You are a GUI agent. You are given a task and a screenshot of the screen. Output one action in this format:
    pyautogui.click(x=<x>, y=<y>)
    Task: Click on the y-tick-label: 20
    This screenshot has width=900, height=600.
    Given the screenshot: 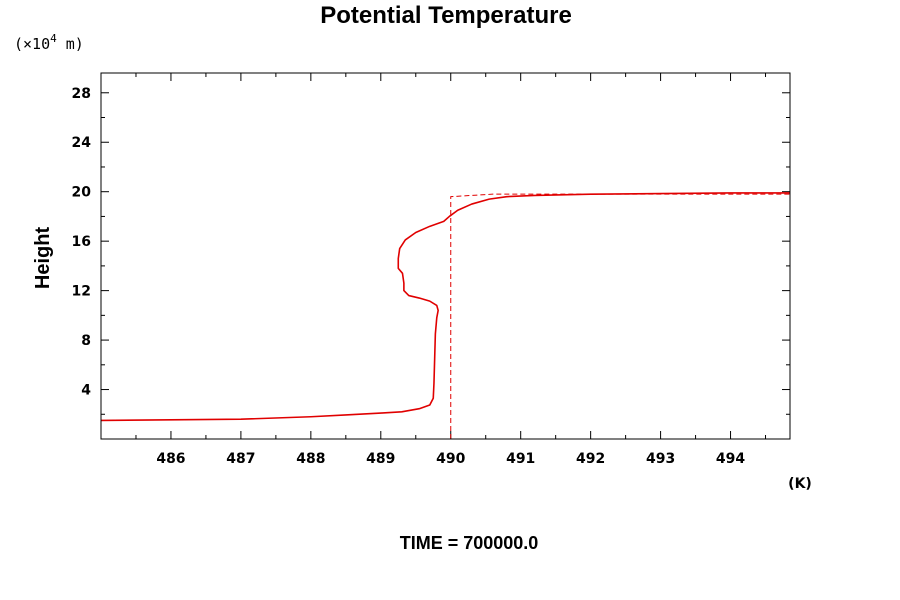 What is the action you would take?
    pyautogui.click(x=82, y=193)
    